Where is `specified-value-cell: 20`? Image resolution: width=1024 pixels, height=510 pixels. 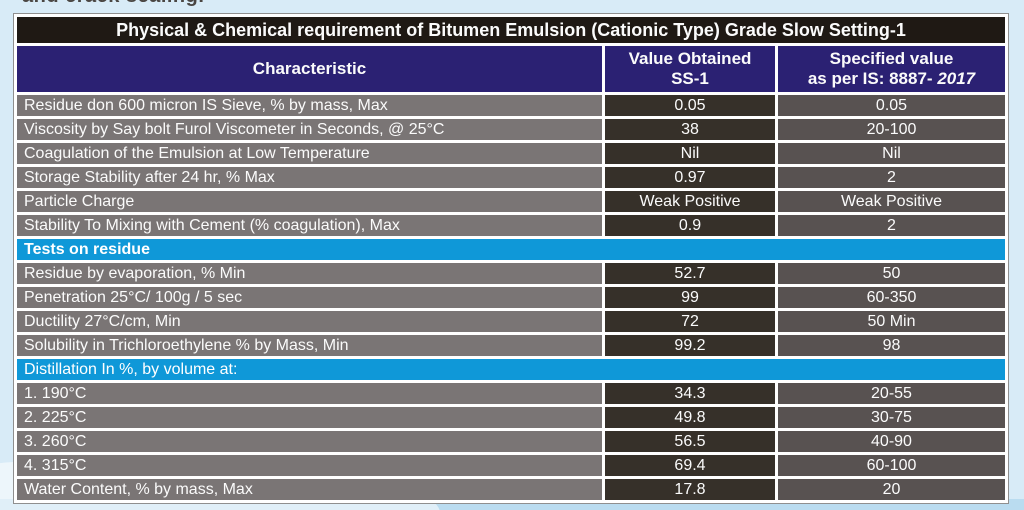
specified-value-cell: 20 is located at coordinates (891, 489).